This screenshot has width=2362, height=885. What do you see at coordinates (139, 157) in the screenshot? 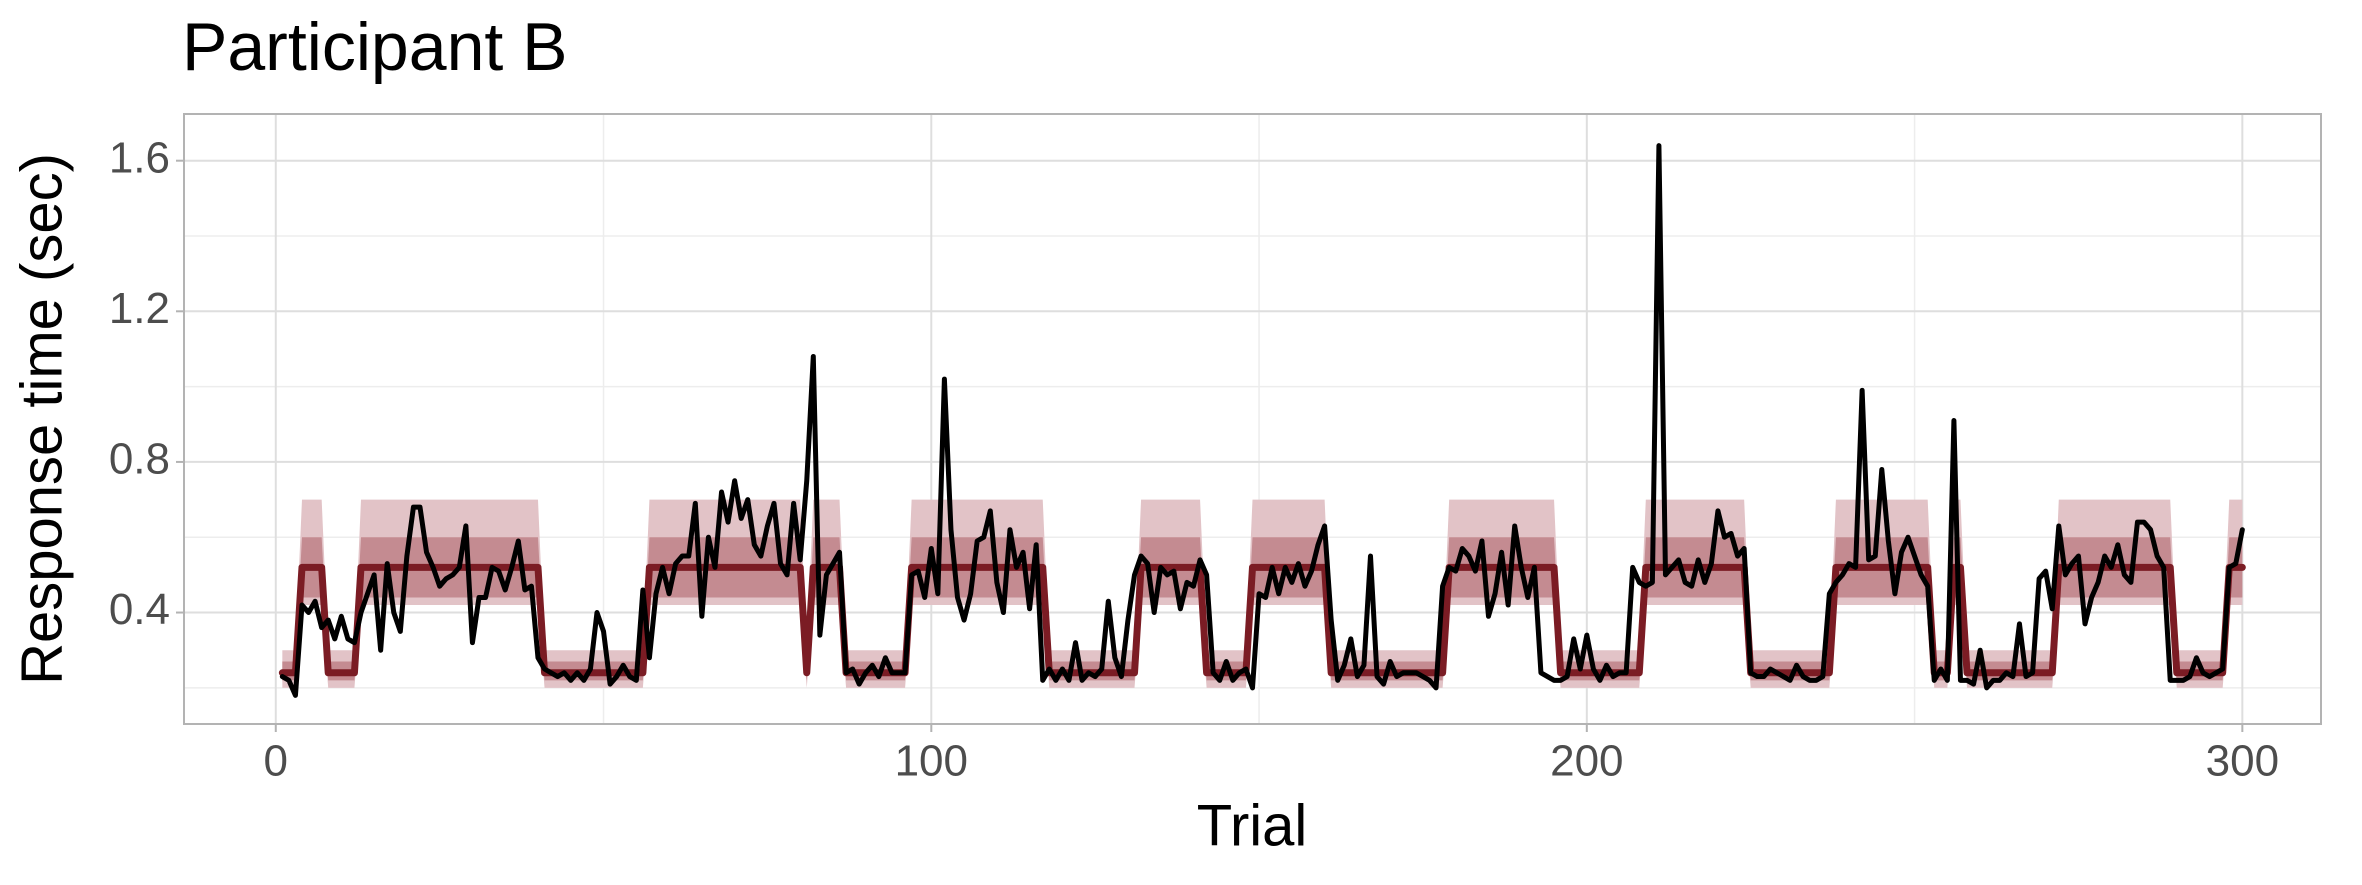
I see `y-tick-label: 1.6` at bounding box center [139, 157].